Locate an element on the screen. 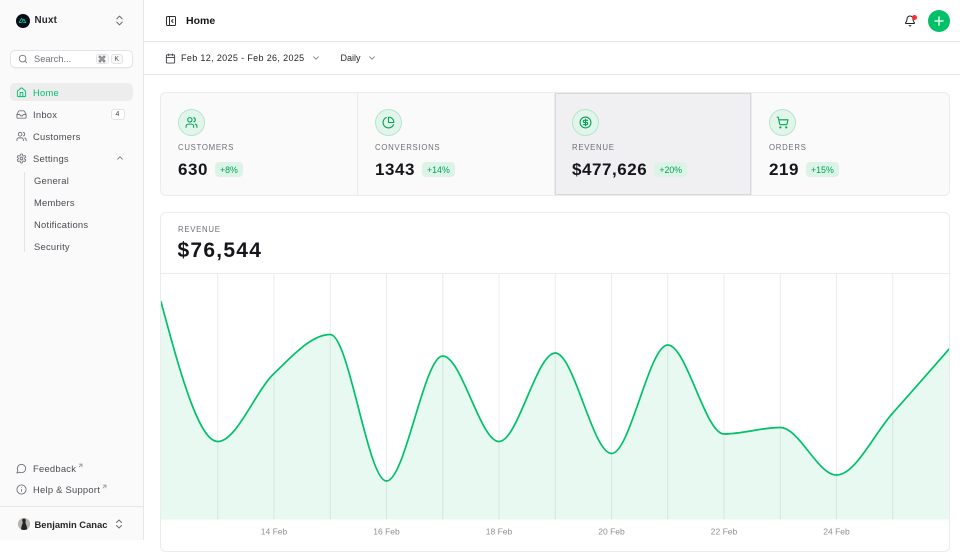 The width and height of the screenshot is (960, 552). svg-text: 20 Feb is located at coordinates (611, 532).